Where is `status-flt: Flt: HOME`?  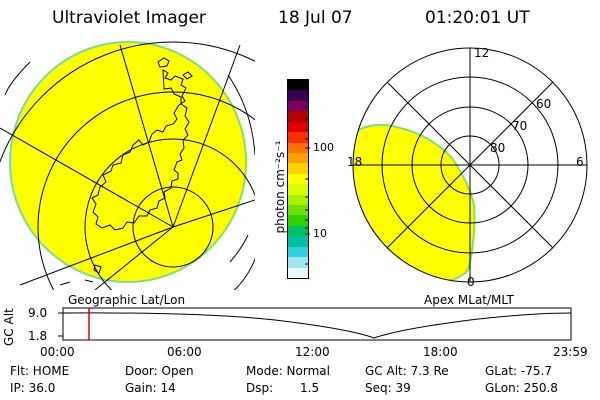
status-flt: Flt: HOME is located at coordinates (40, 371).